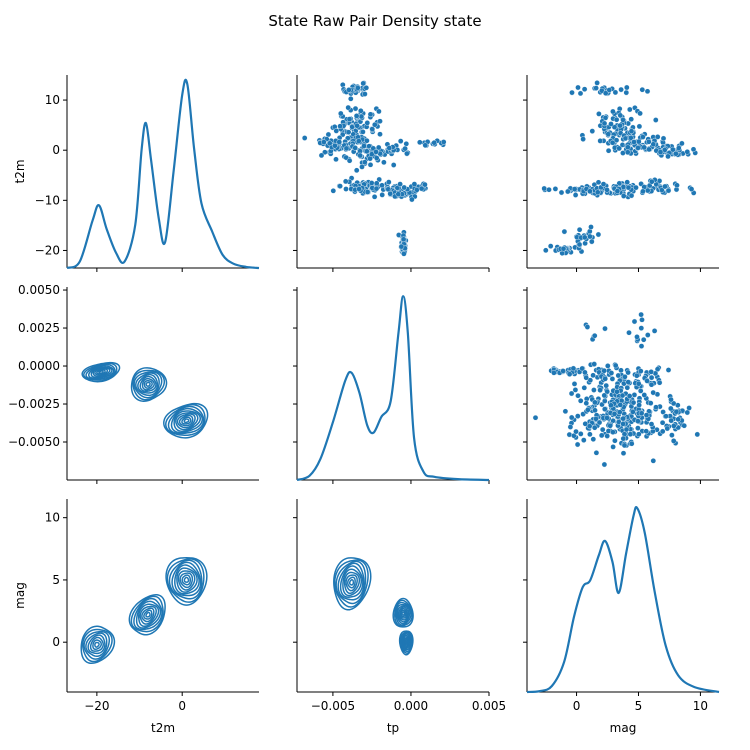 This screenshot has height=750, width=750. What do you see at coordinates (639, 706) in the screenshot?
I see `x-tick-label: 5` at bounding box center [639, 706].